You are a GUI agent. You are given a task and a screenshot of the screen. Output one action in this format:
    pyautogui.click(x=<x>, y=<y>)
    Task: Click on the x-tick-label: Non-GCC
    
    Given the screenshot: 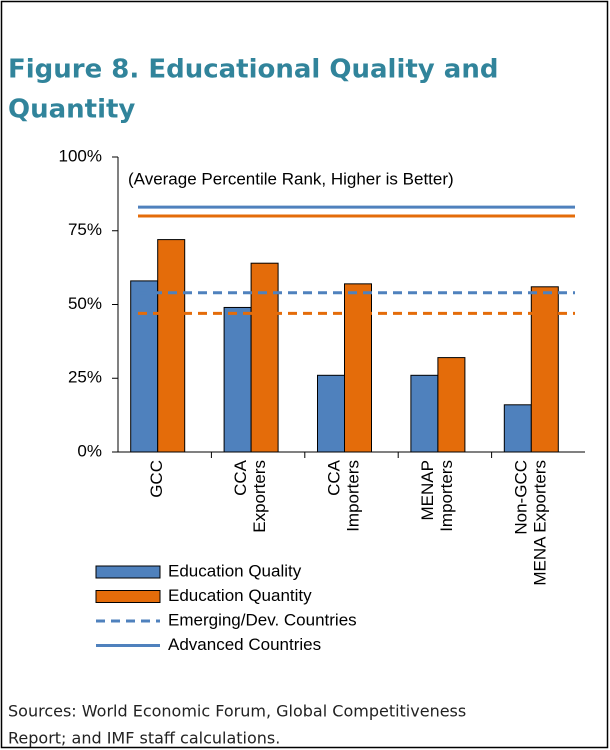 What is the action you would take?
    pyautogui.click(x=520, y=497)
    